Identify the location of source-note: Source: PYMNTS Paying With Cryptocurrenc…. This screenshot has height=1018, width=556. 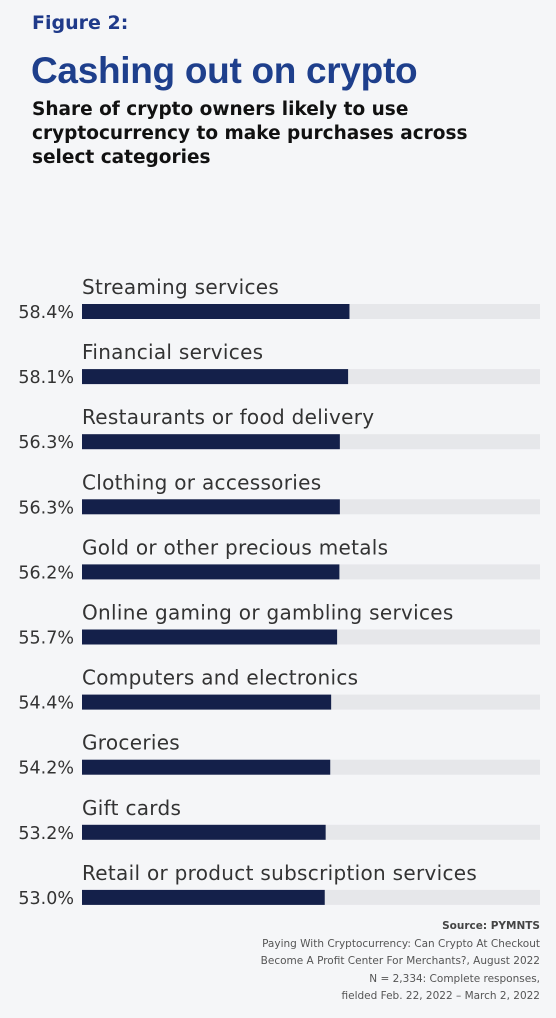
(370, 962).